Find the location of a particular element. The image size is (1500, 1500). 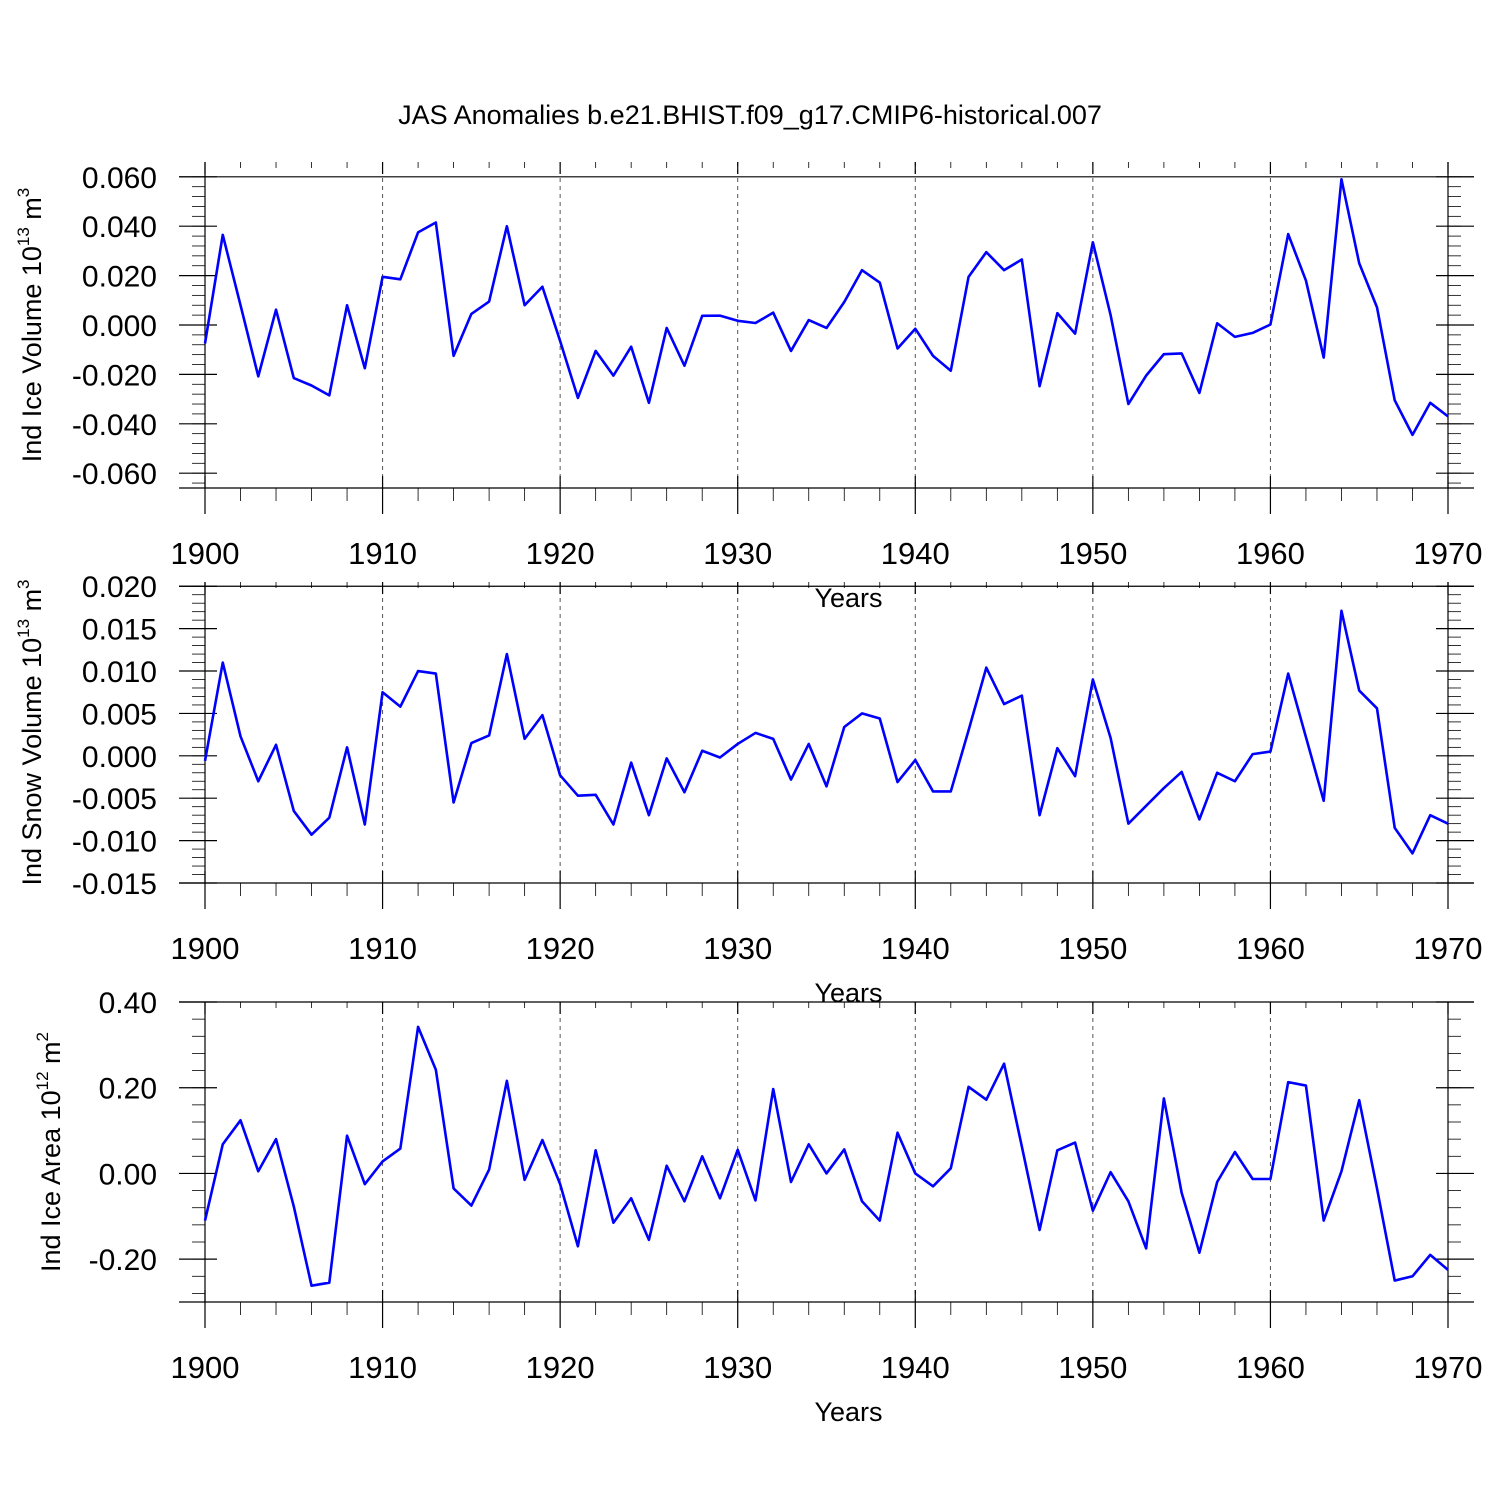

y-label-exponent: 12 is located at coordinates (42, 1080).